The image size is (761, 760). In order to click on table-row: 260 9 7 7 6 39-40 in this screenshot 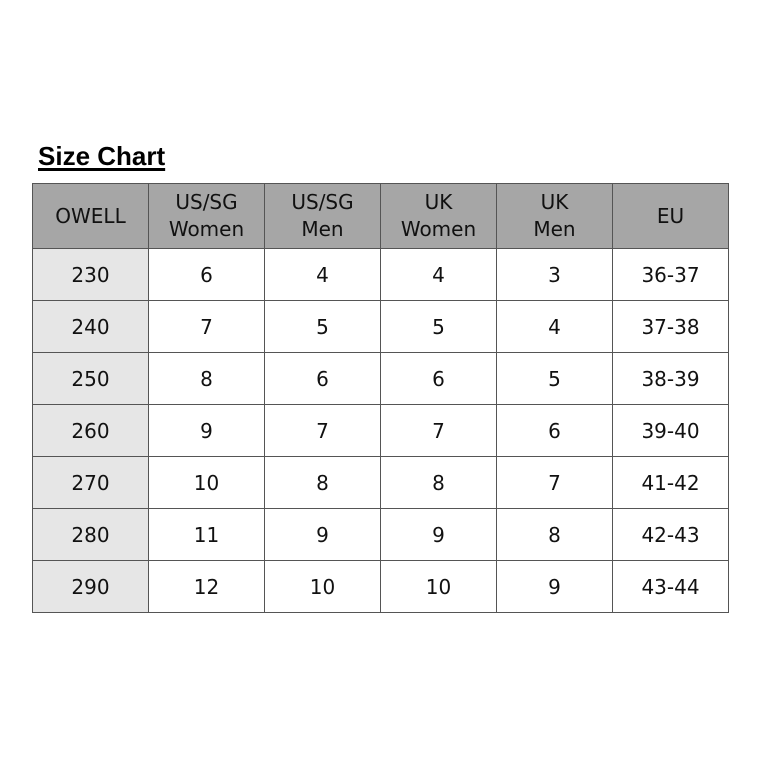, I will do `click(380, 430)`.